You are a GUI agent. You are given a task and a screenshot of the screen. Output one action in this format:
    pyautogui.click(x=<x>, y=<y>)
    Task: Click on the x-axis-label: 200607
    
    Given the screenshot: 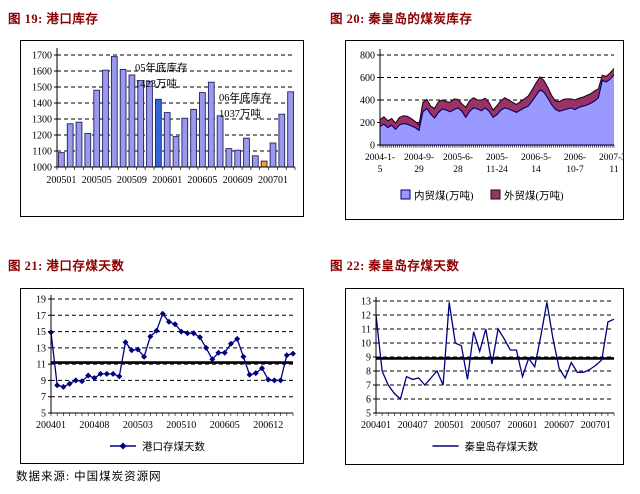 What is the action you would take?
    pyautogui.click(x=559, y=425)
    